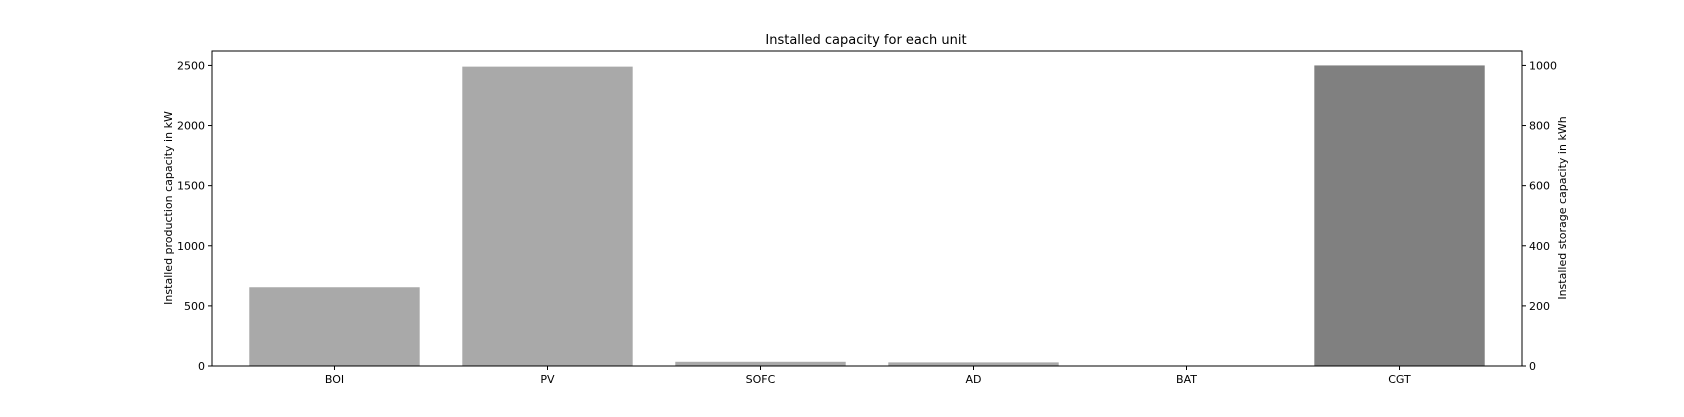 This screenshot has width=1684, height=417. I want to click on y-left-tick-label: 1000, so click(191, 246).